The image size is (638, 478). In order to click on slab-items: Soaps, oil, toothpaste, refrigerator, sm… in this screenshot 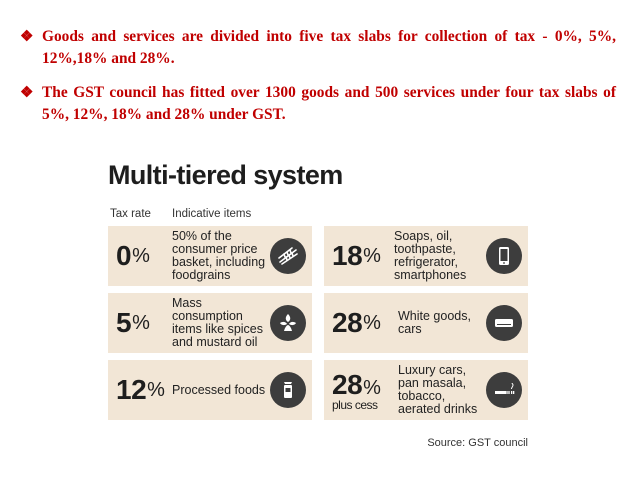, I will do `click(430, 255)`.